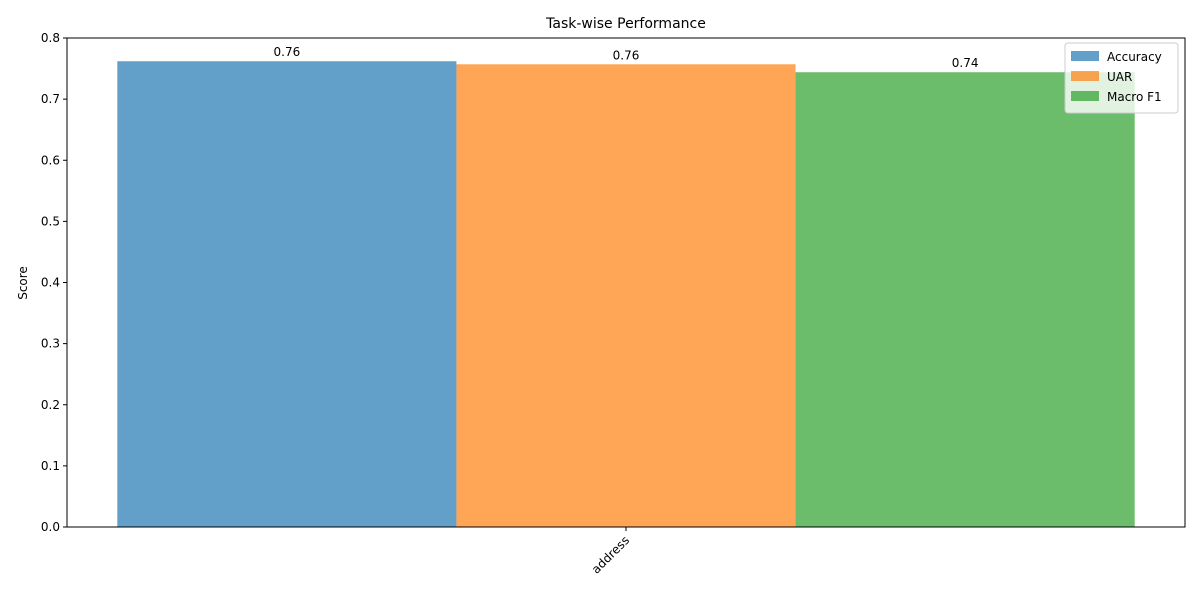 This screenshot has width=1200, height=604. I want to click on y-axis-label: Score, so click(23, 283).